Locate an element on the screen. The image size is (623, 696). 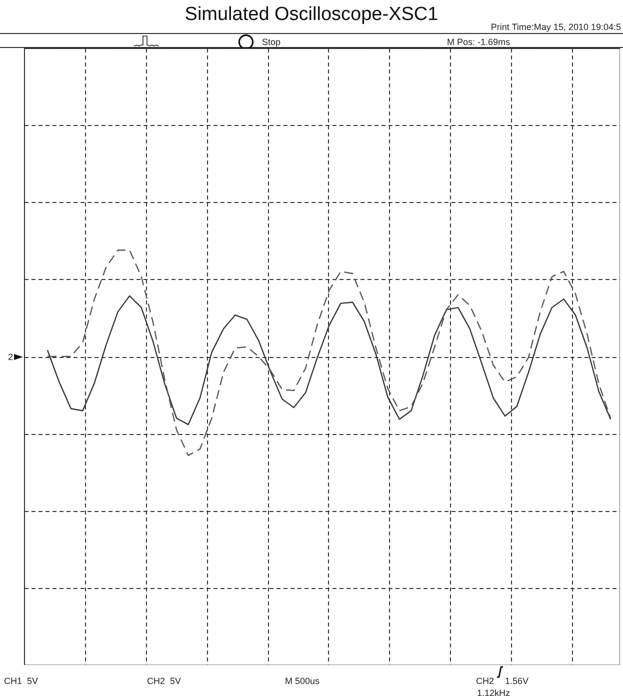
text: M Pos: -1.69ms is located at coordinates (478, 42).